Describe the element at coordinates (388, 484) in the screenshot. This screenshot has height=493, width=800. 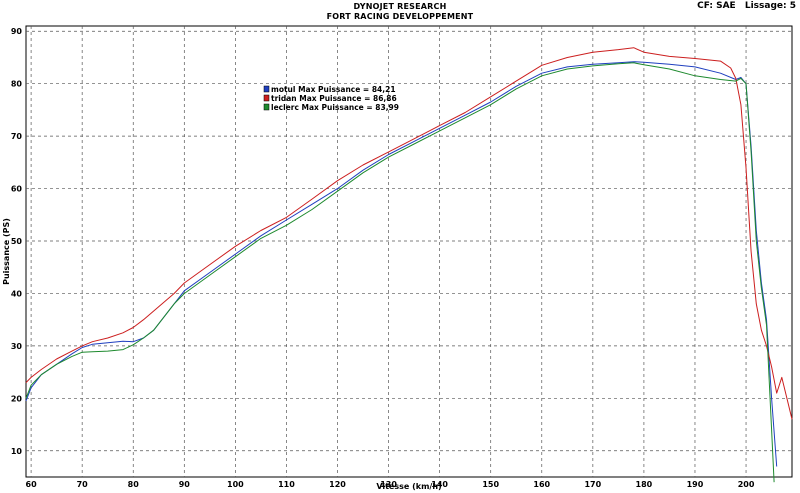
I see `x-tick-label: 130` at that location.